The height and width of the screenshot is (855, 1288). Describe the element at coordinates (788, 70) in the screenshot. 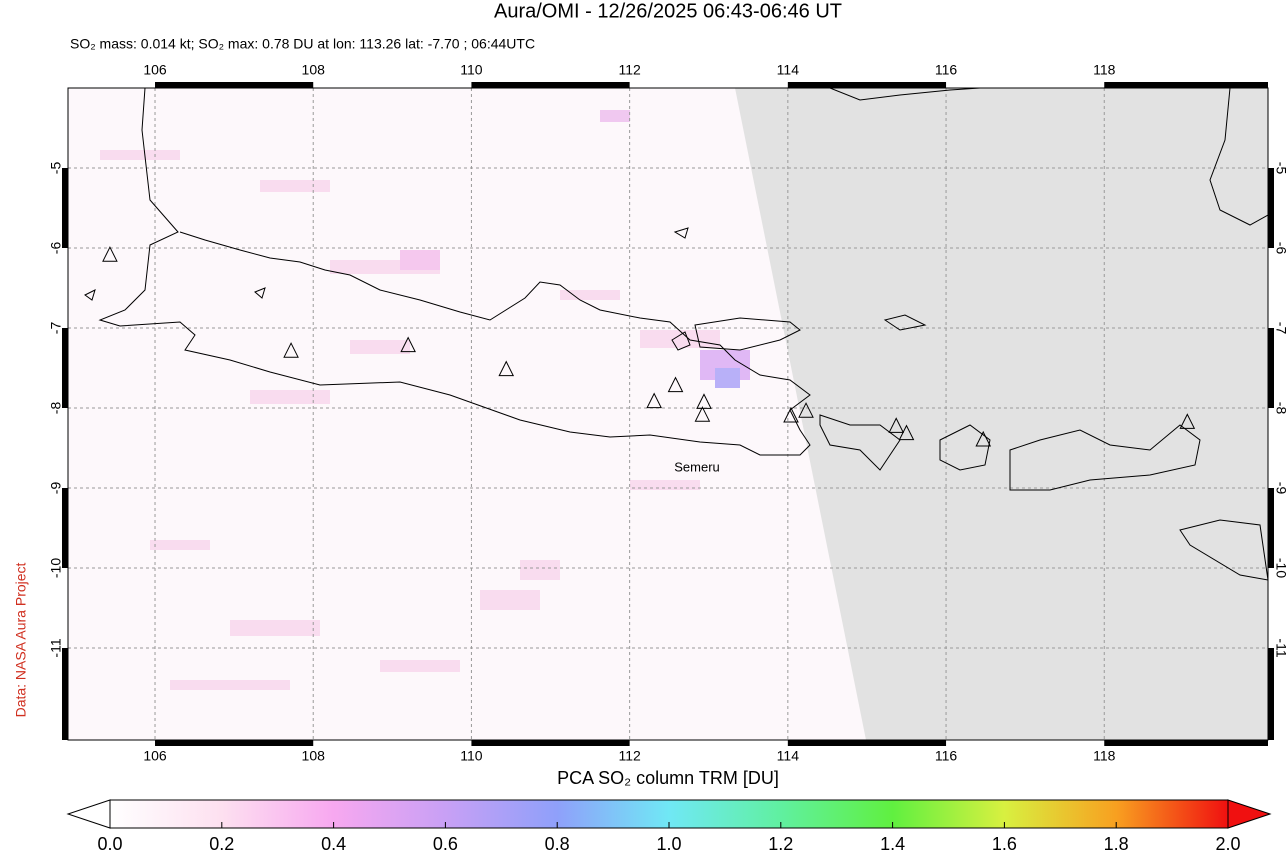

I see `x-tick-label-top: 114` at that location.